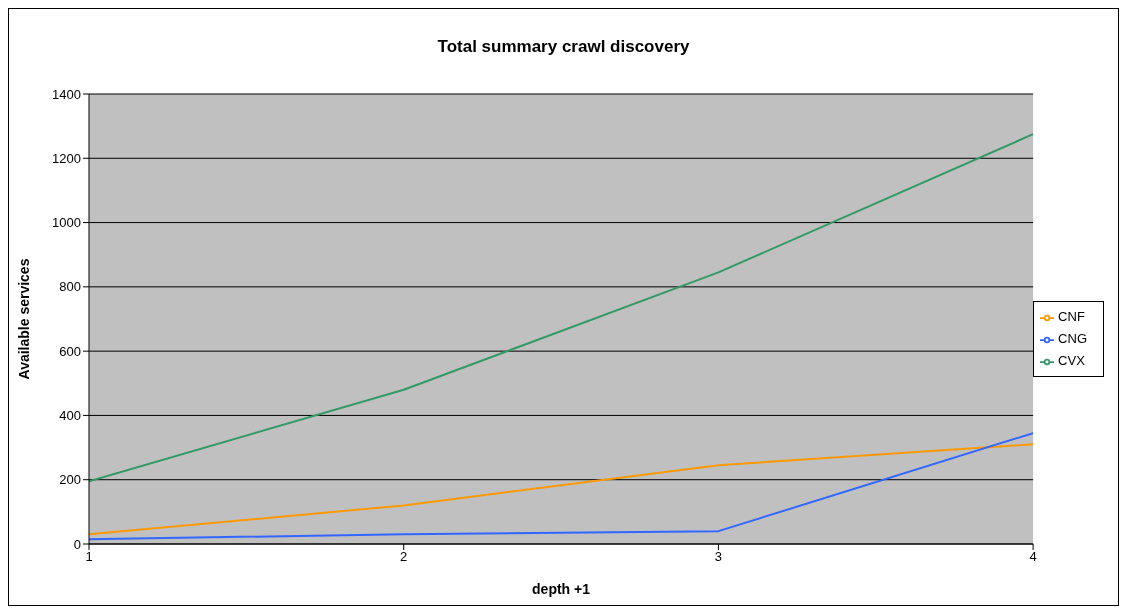 This screenshot has width=1127, height=614. Describe the element at coordinates (718, 557) in the screenshot. I see `x-tick-label: 3` at that location.